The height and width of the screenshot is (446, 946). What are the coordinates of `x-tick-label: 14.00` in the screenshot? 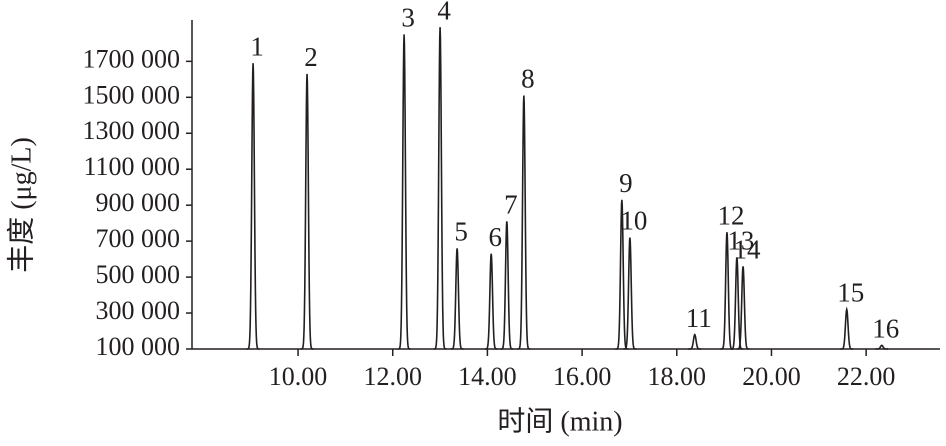 It's located at (487, 376).